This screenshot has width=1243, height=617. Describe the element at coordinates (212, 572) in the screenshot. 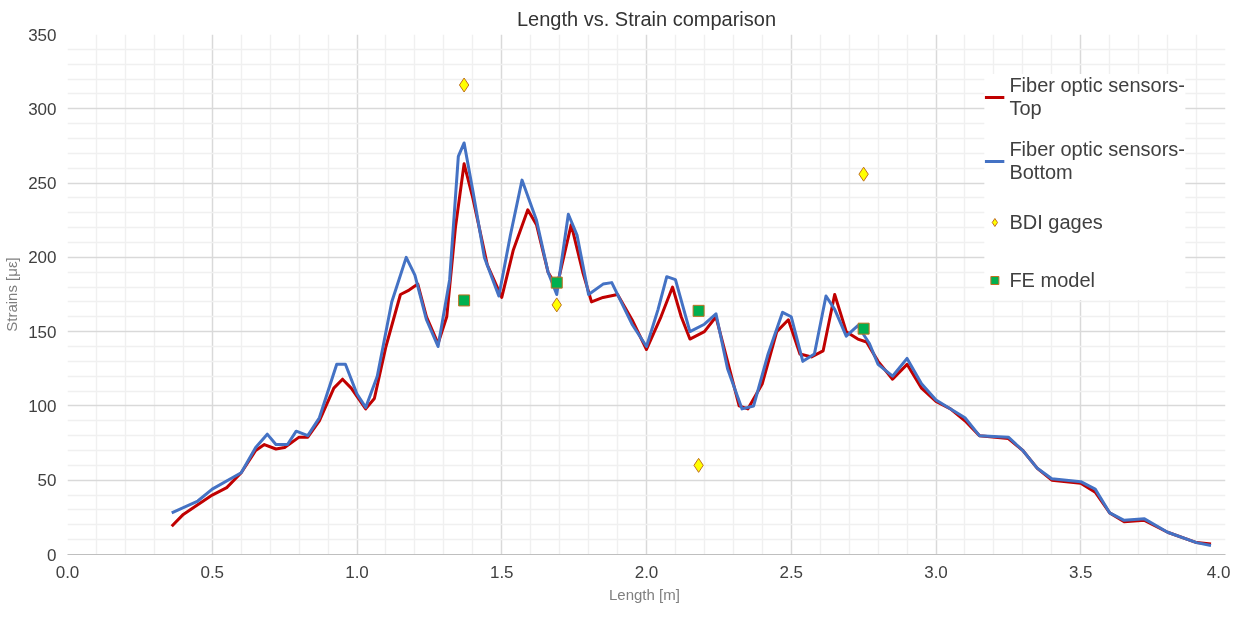

I see `x-tick-label: 0.5` at that location.